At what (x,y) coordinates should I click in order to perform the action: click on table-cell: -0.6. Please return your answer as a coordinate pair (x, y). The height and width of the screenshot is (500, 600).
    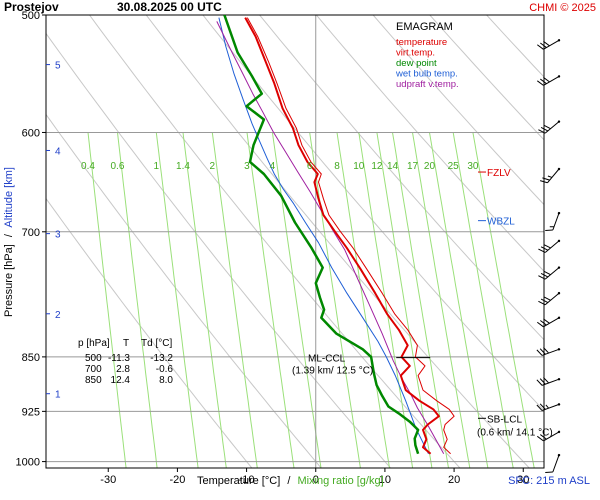
    Looking at the image, I should click on (165, 369).